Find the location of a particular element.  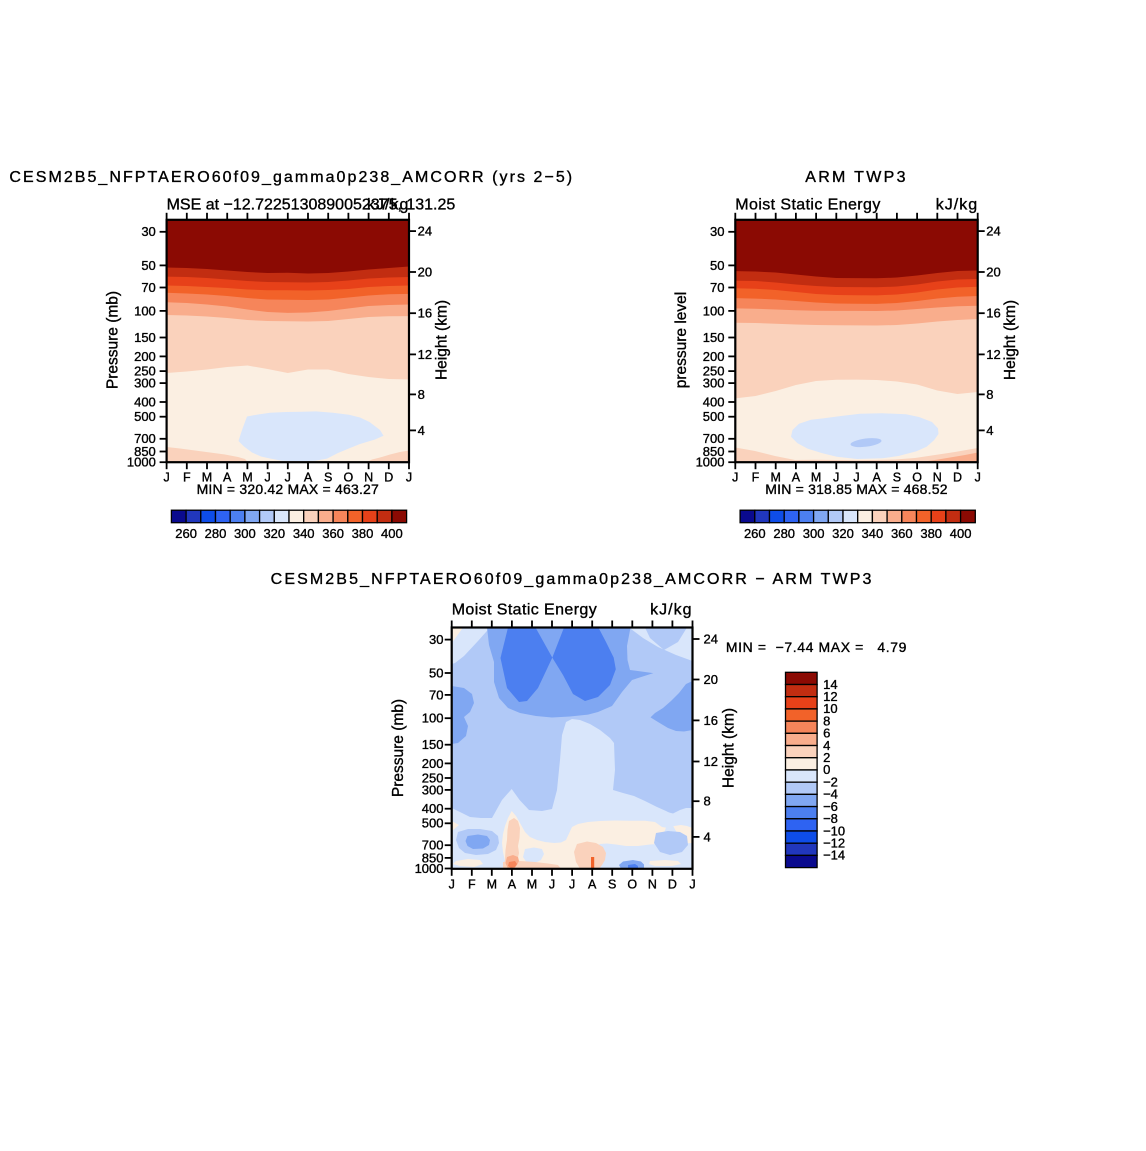

svg-text: −2 is located at coordinates (830, 782).